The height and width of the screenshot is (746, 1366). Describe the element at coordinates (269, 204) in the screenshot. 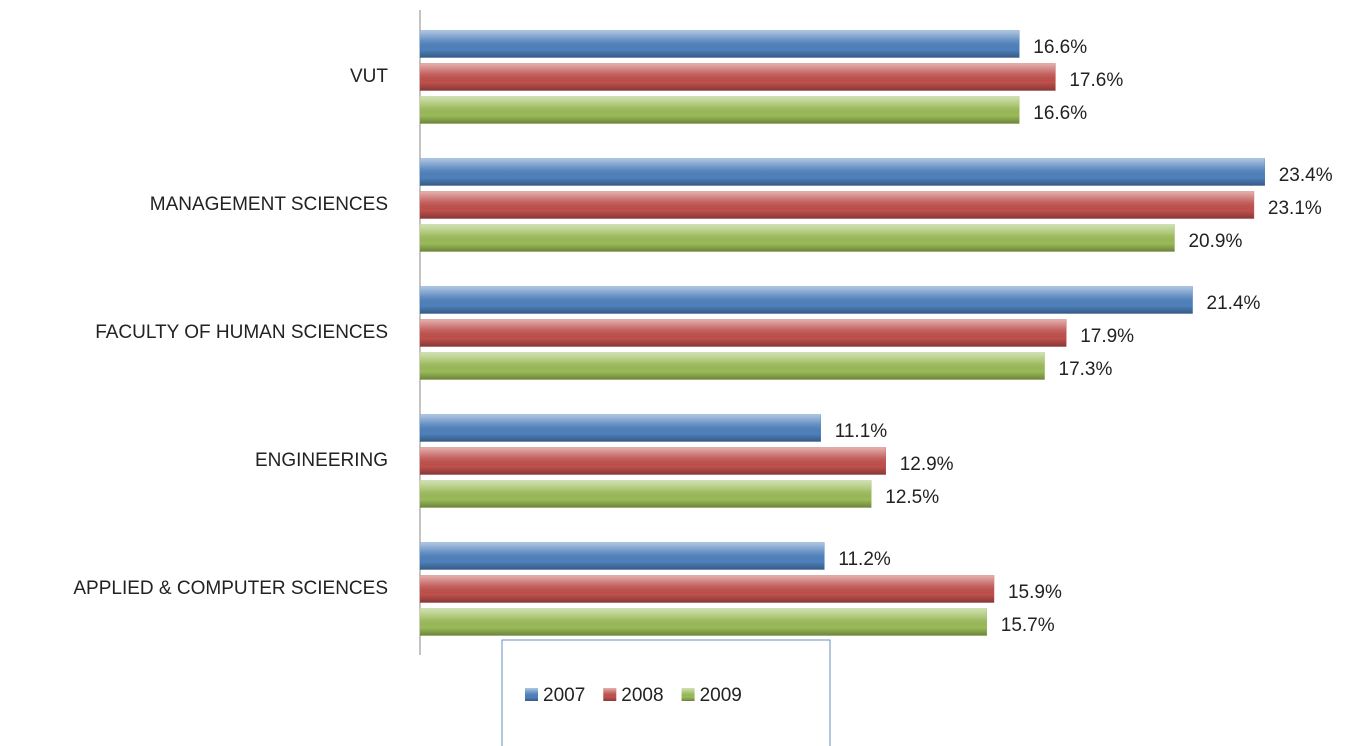

I see `category-label: MANAGEMENT SCIENCES` at that location.